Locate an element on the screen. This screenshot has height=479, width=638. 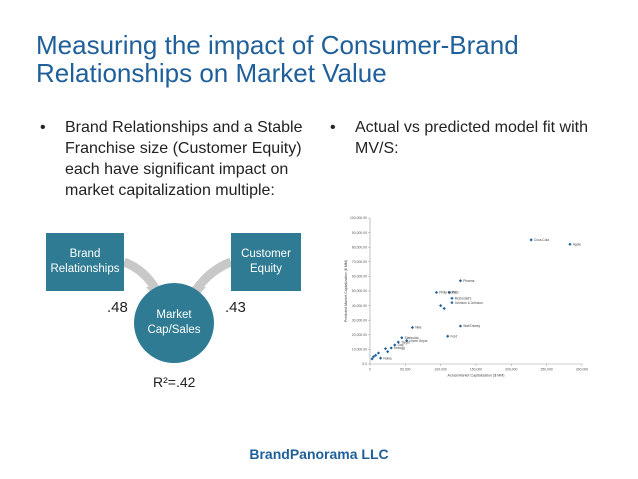
y-tick-label: 80,000.00 is located at coordinates (359, 247).